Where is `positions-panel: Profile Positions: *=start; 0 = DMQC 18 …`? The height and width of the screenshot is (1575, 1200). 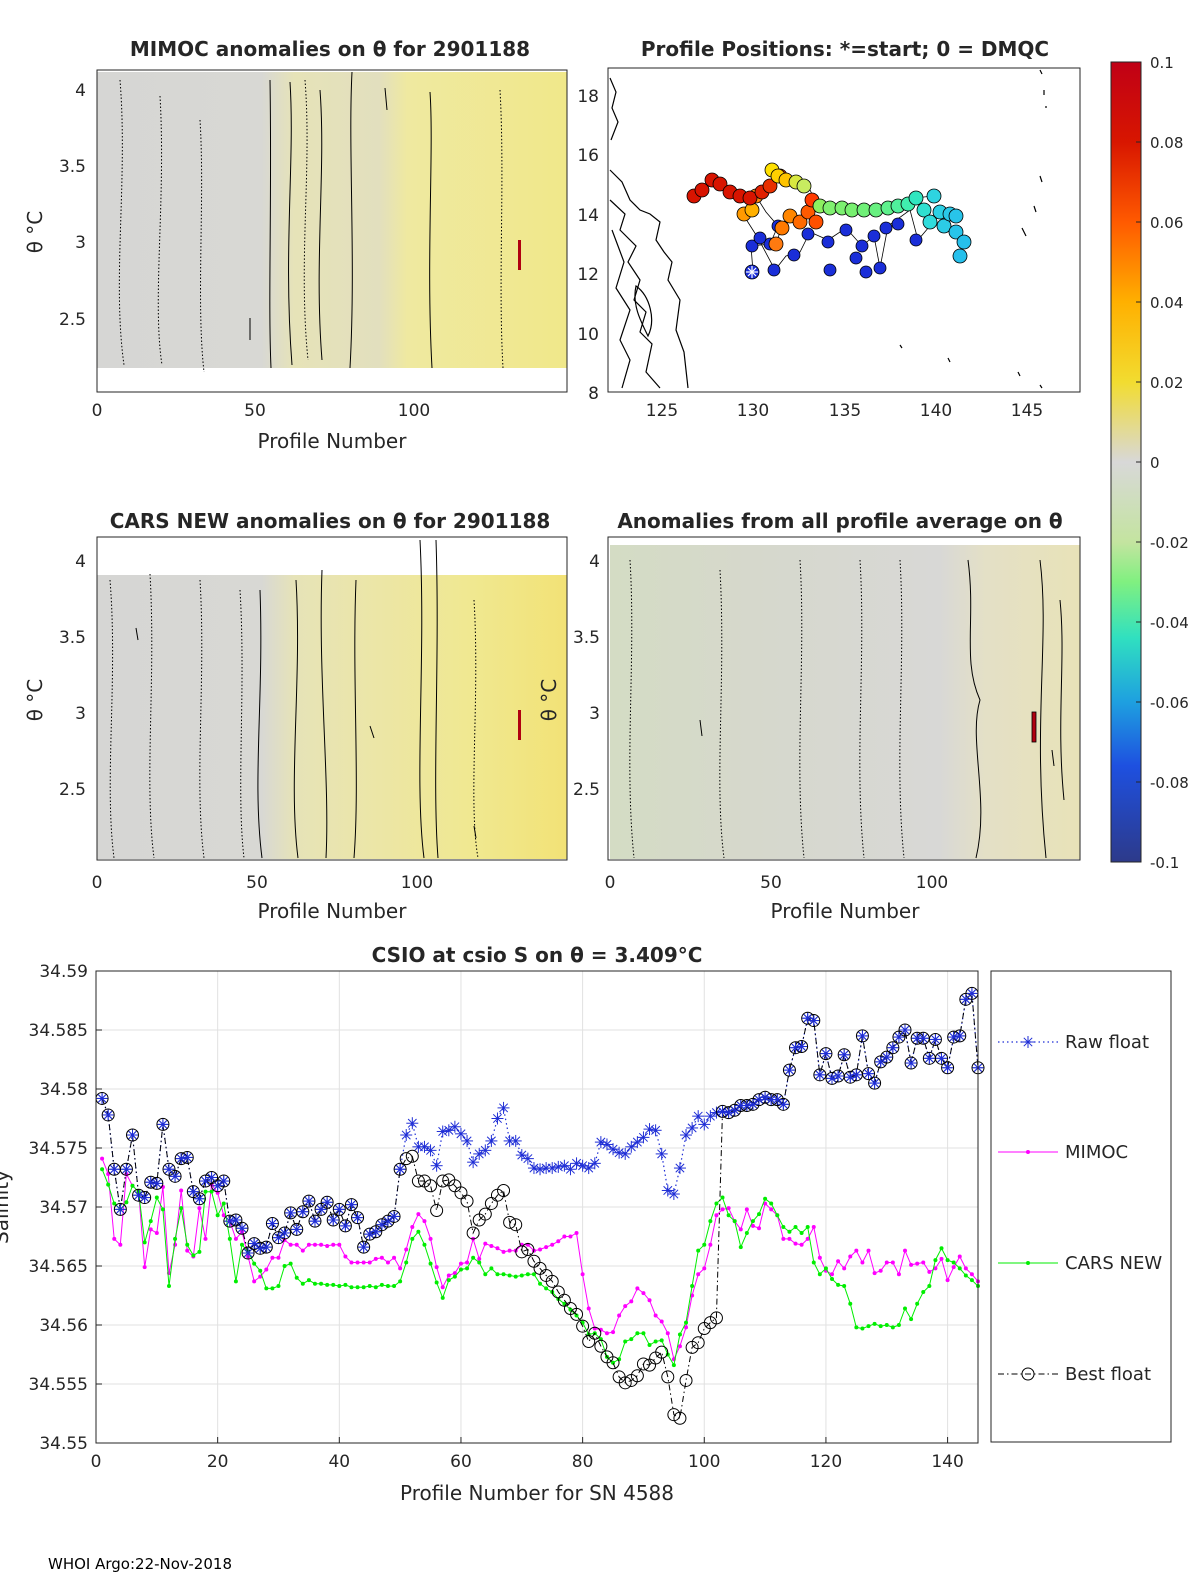 positions-panel: Profile Positions: *=start; 0 = DMQC 18 … is located at coordinates (829, 229).